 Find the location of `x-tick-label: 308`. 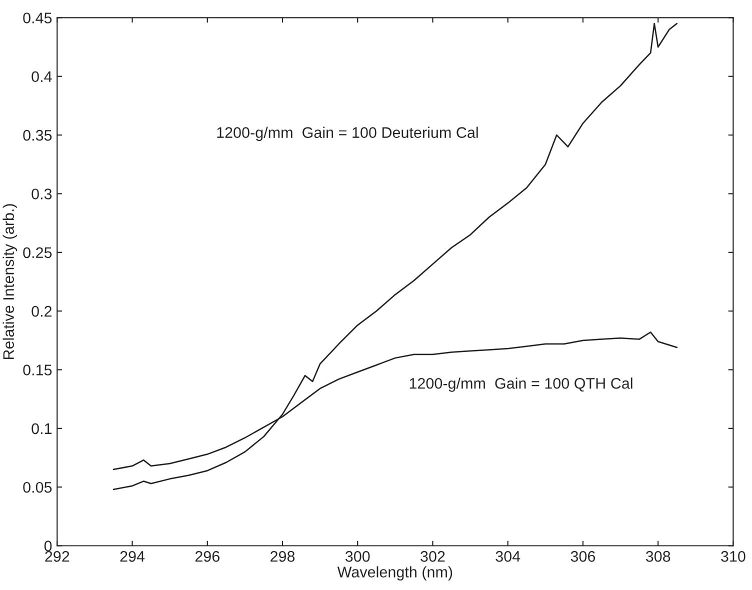

x-tick-label: 308 is located at coordinates (658, 556).